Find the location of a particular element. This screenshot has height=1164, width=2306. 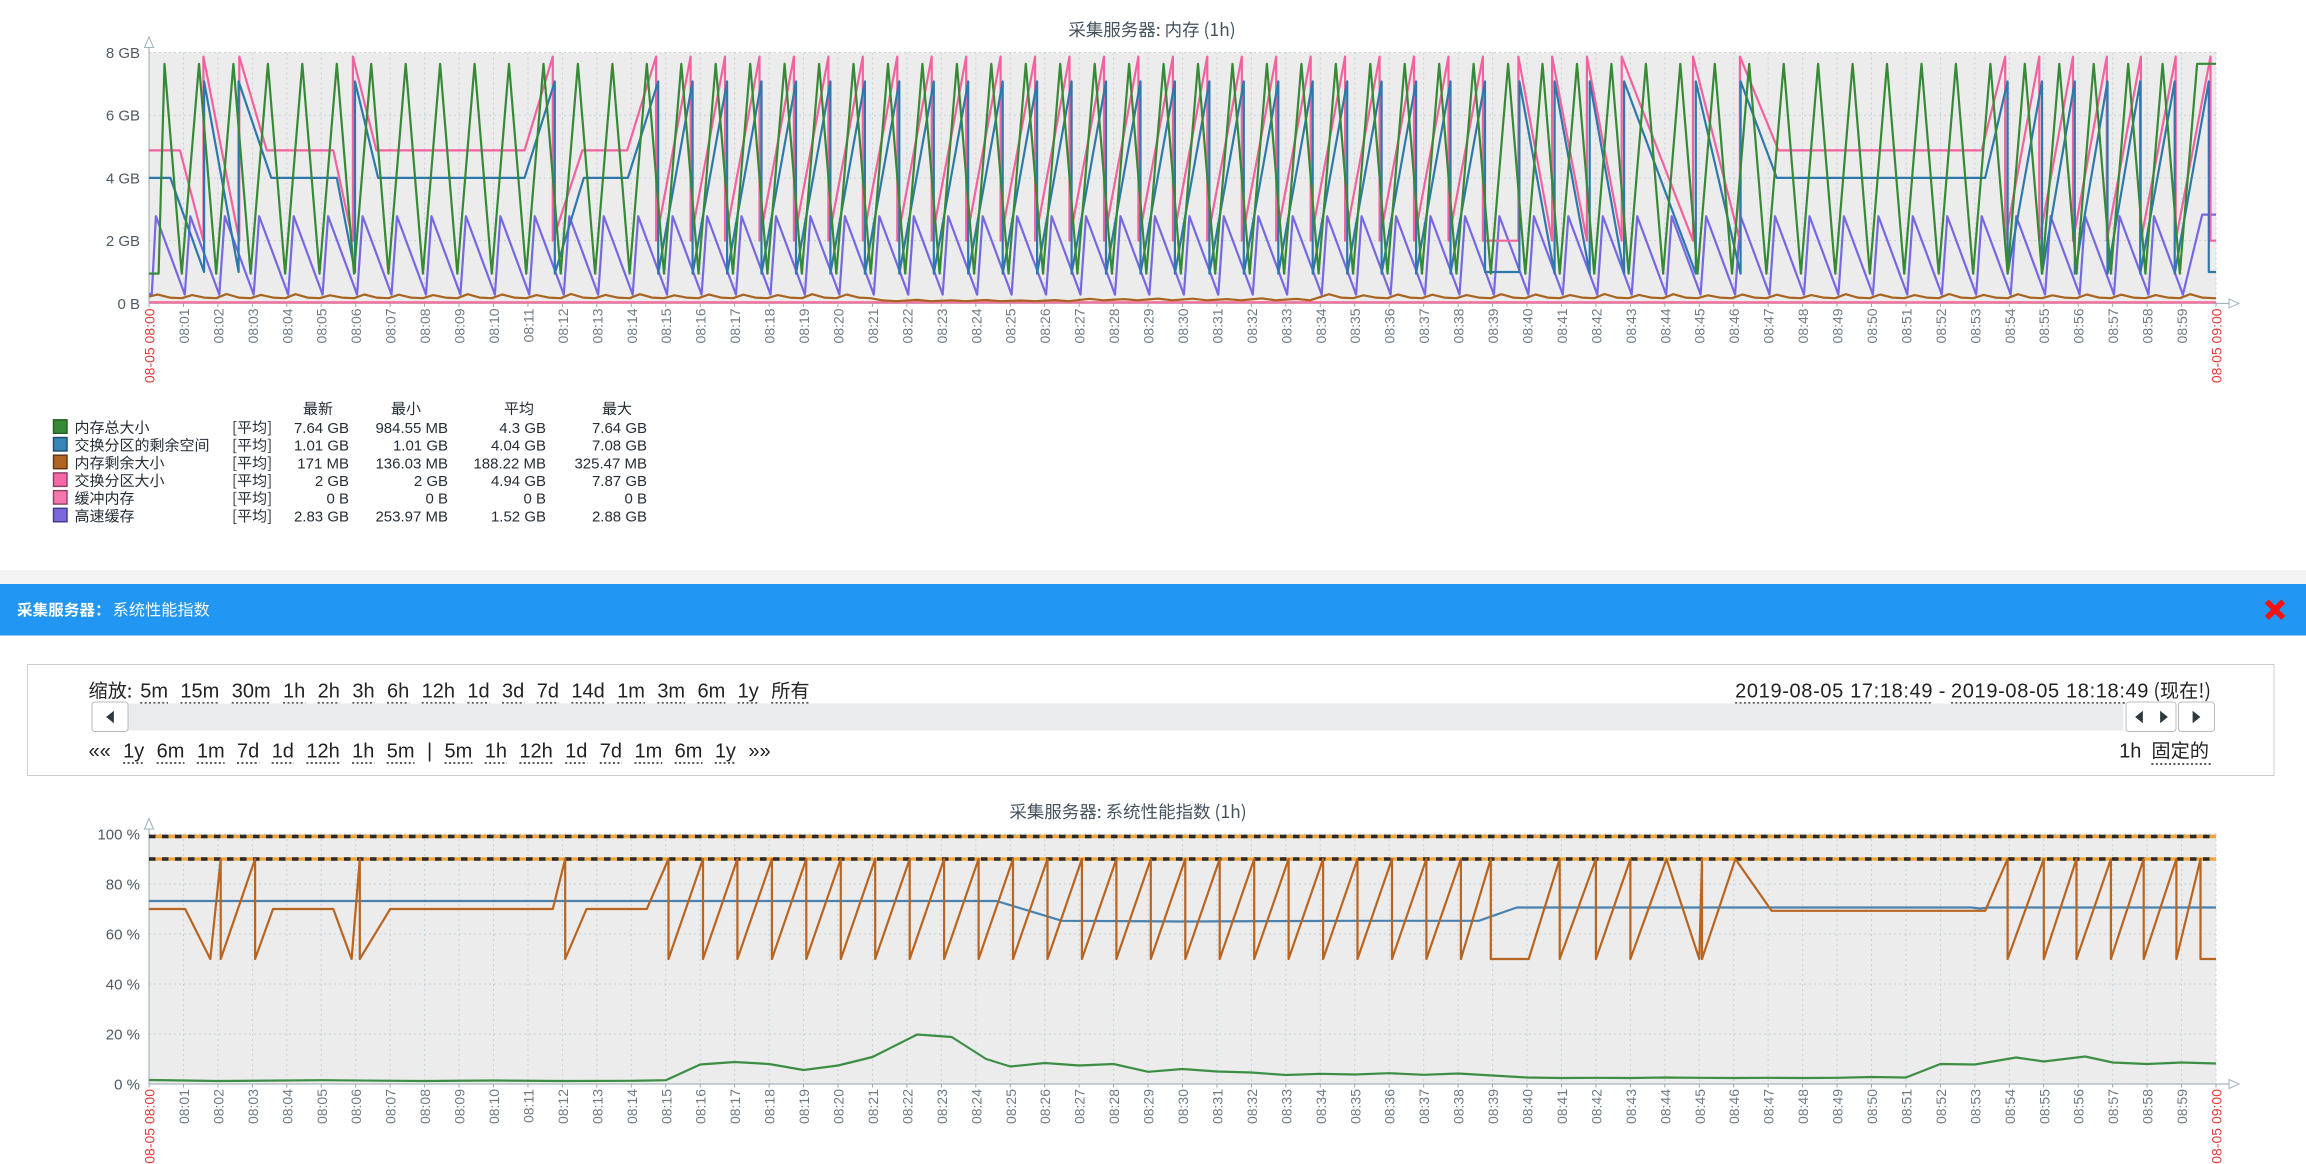

svg-text: 7.87 GB is located at coordinates (619, 481).